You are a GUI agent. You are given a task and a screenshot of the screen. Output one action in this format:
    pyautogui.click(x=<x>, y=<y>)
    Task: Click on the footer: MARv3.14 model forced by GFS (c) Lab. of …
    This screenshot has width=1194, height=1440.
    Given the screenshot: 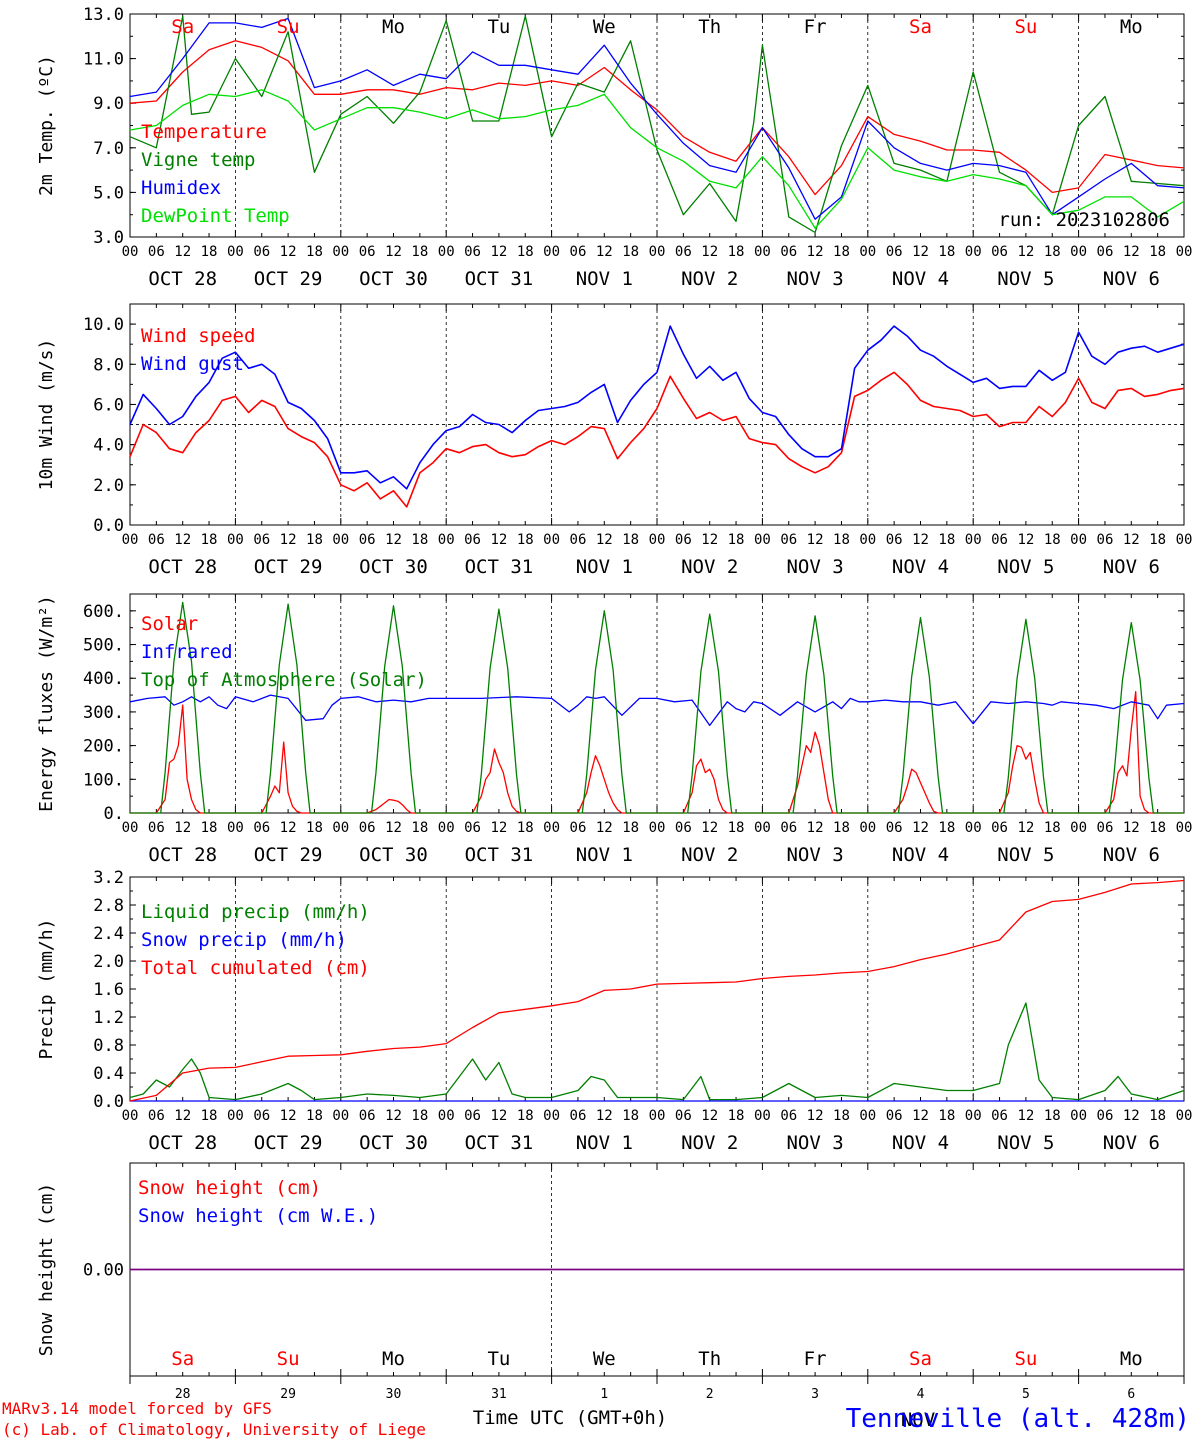 What is the action you would take?
    pyautogui.click(x=596, y=1419)
    